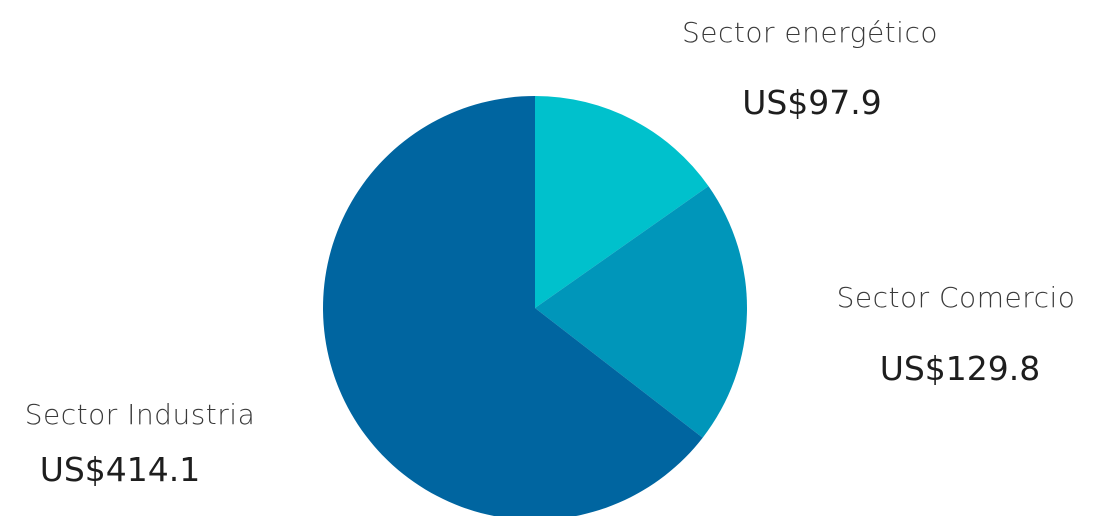 The image size is (1094, 516). Describe the element at coordinates (140, 443) in the screenshot. I see `label-group-industria: Sector Industria US$414.1` at that location.